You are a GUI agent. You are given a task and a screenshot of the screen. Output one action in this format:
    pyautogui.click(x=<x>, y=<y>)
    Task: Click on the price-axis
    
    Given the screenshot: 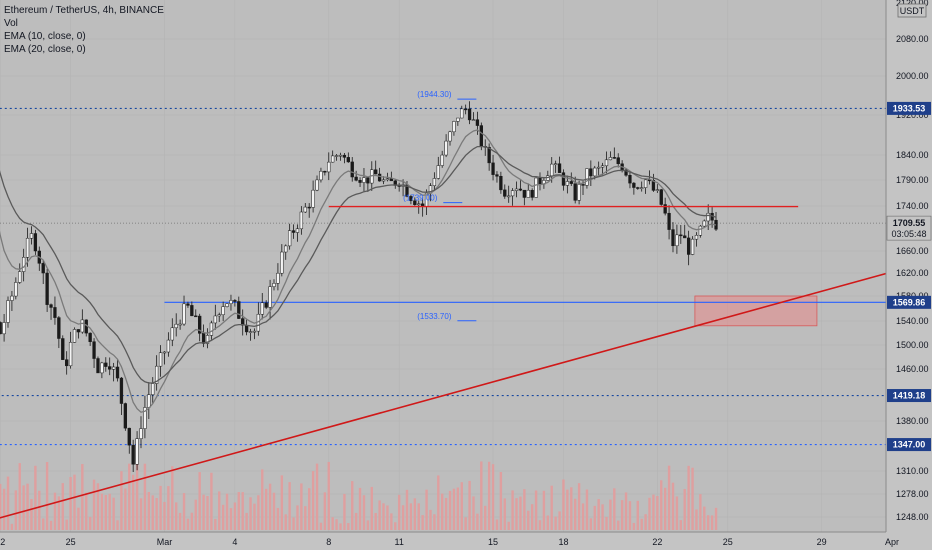 What is the action you would take?
    pyautogui.click(x=909, y=275)
    